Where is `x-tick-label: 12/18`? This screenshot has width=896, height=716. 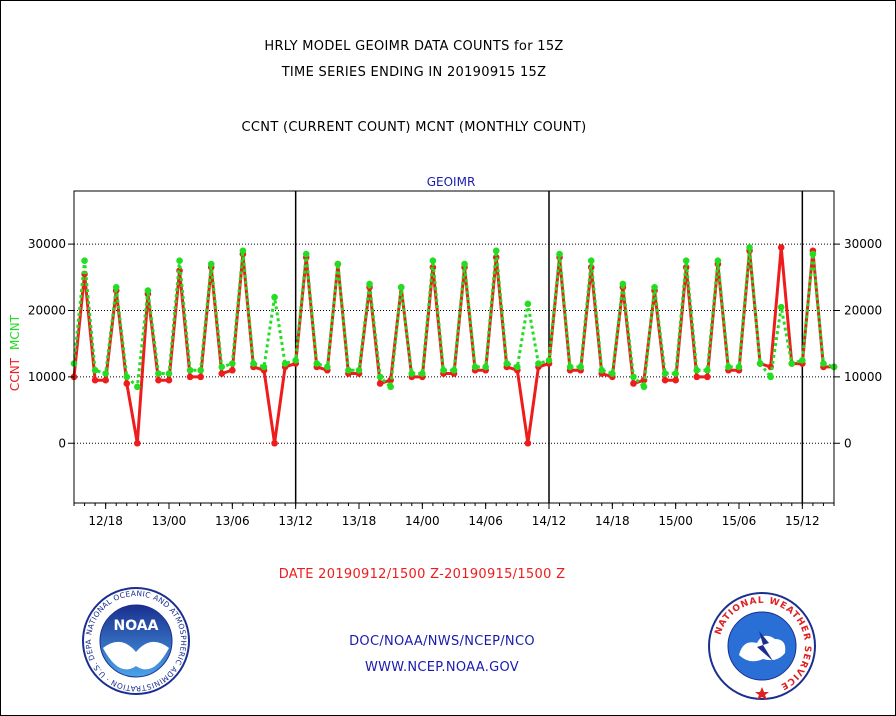
x-tick-label: 12/18 is located at coordinates (105, 521).